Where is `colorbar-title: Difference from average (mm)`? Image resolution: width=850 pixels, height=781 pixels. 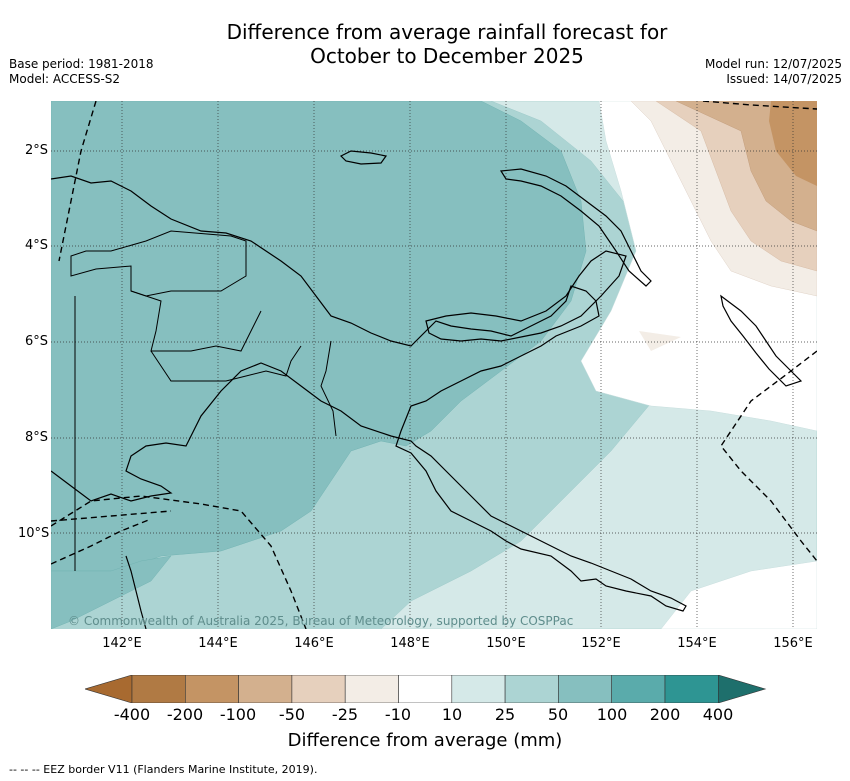 colorbar-title: Difference from average (mm) is located at coordinates (425, 740).